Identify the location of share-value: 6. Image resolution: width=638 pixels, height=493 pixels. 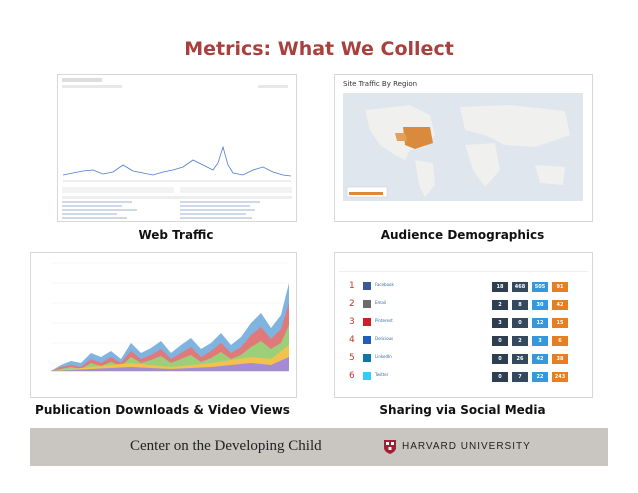
(560, 341).